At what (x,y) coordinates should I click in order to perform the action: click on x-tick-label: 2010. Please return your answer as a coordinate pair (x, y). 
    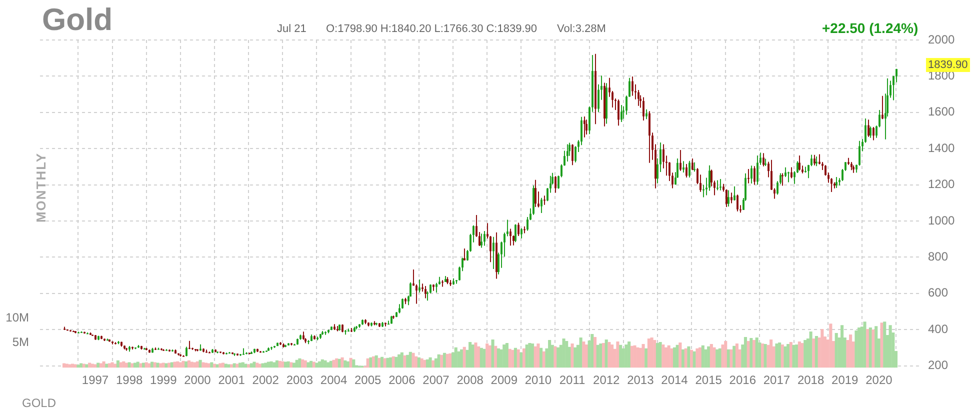
    Looking at the image, I should click on (538, 380).